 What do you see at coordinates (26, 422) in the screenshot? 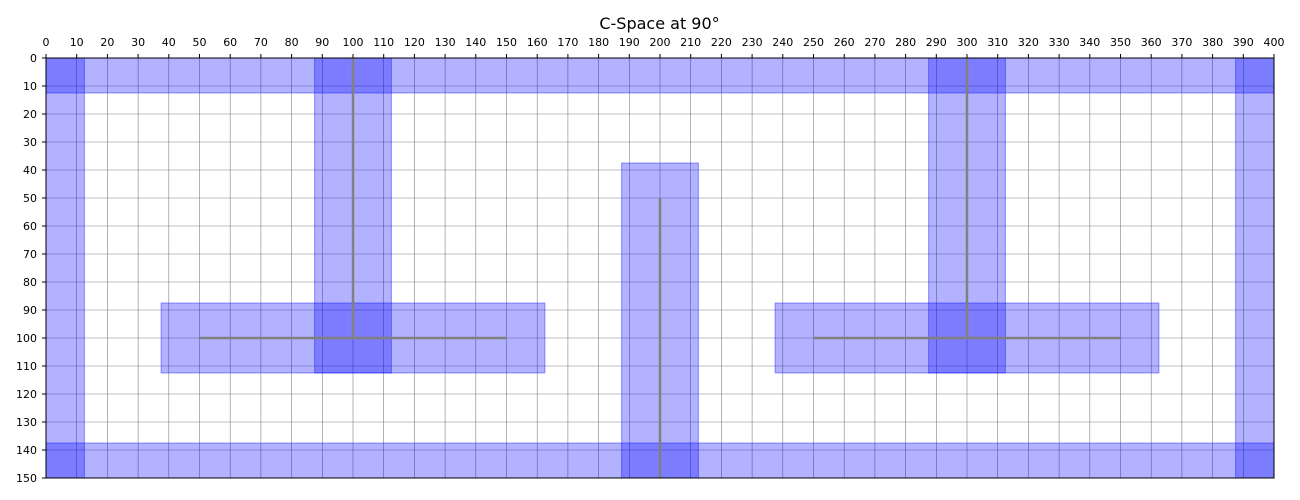
I see `y-tick-label: 130` at bounding box center [26, 422].